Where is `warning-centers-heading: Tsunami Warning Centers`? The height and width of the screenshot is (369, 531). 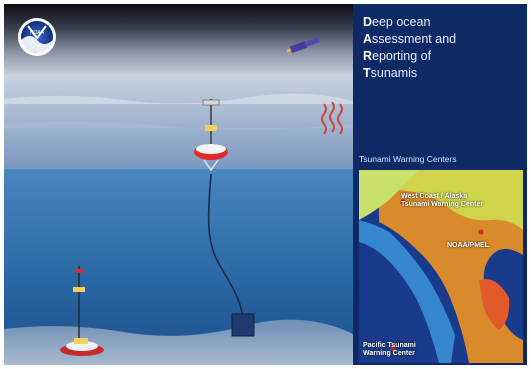
warning-centers-heading: Tsunami Warning Centers is located at coordinates (408, 159).